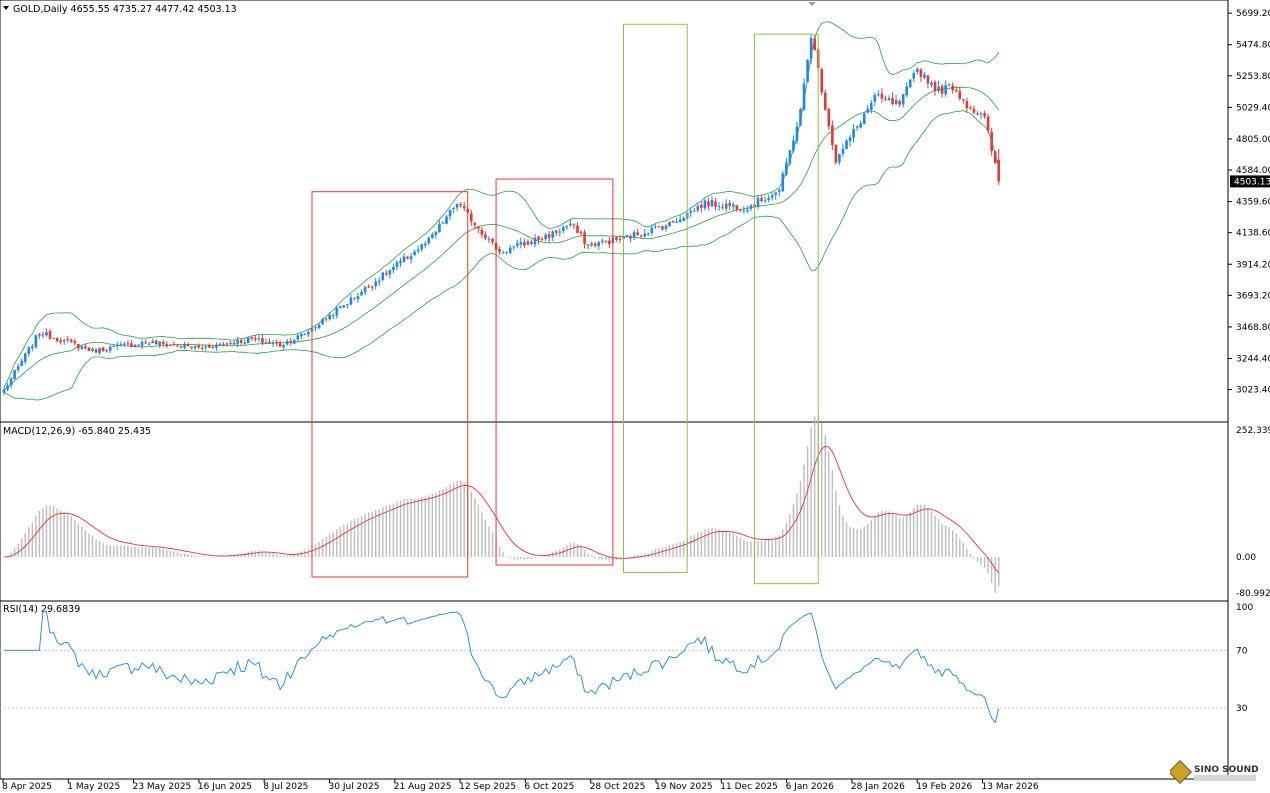 The height and width of the screenshot is (793, 1270). Describe the element at coordinates (1226, 770) in the screenshot. I see `logo-text: SINO SOUND` at that location.